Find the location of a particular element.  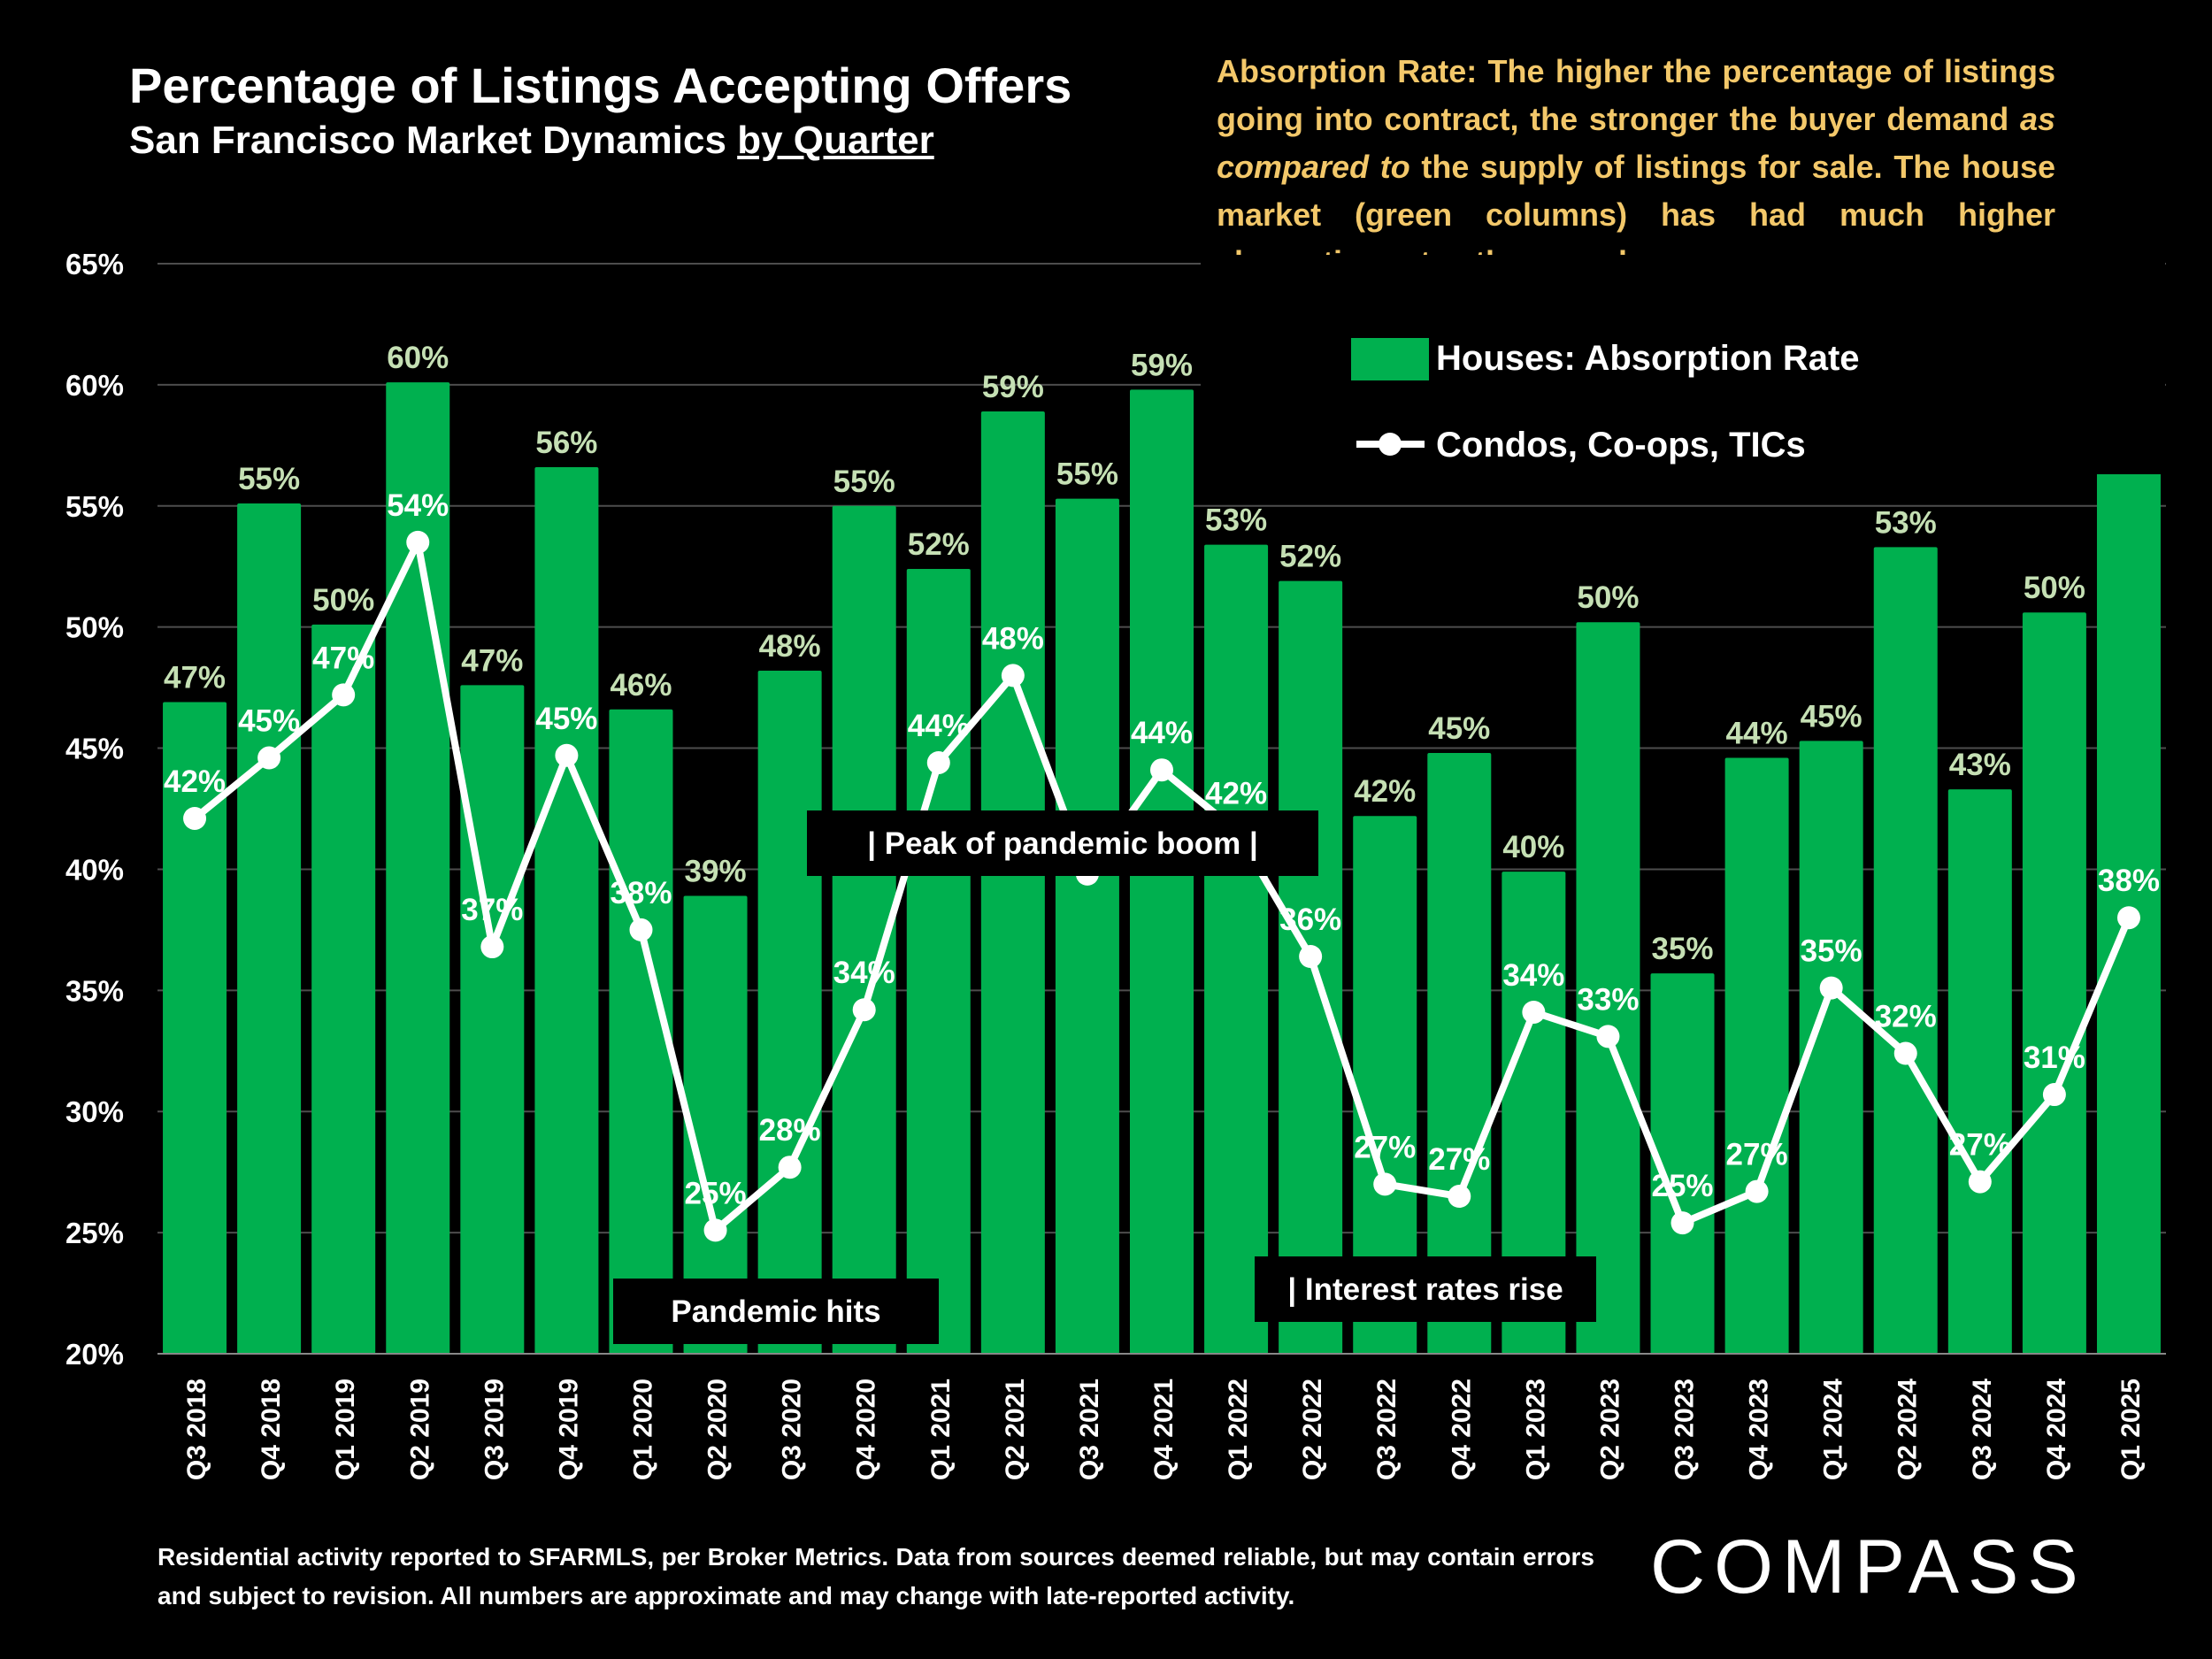

annotation-box is located at coordinates (1425, 1289).